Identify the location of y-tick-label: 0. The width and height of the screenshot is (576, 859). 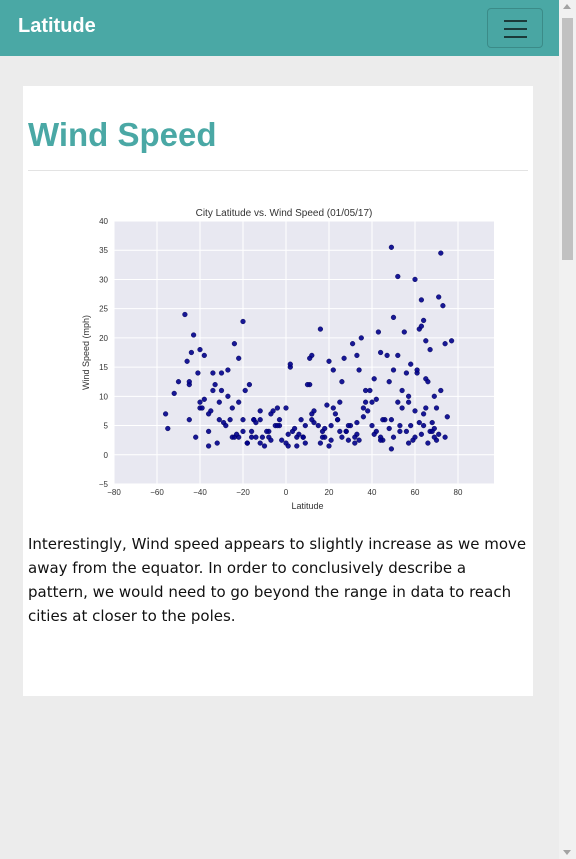
(106, 455).